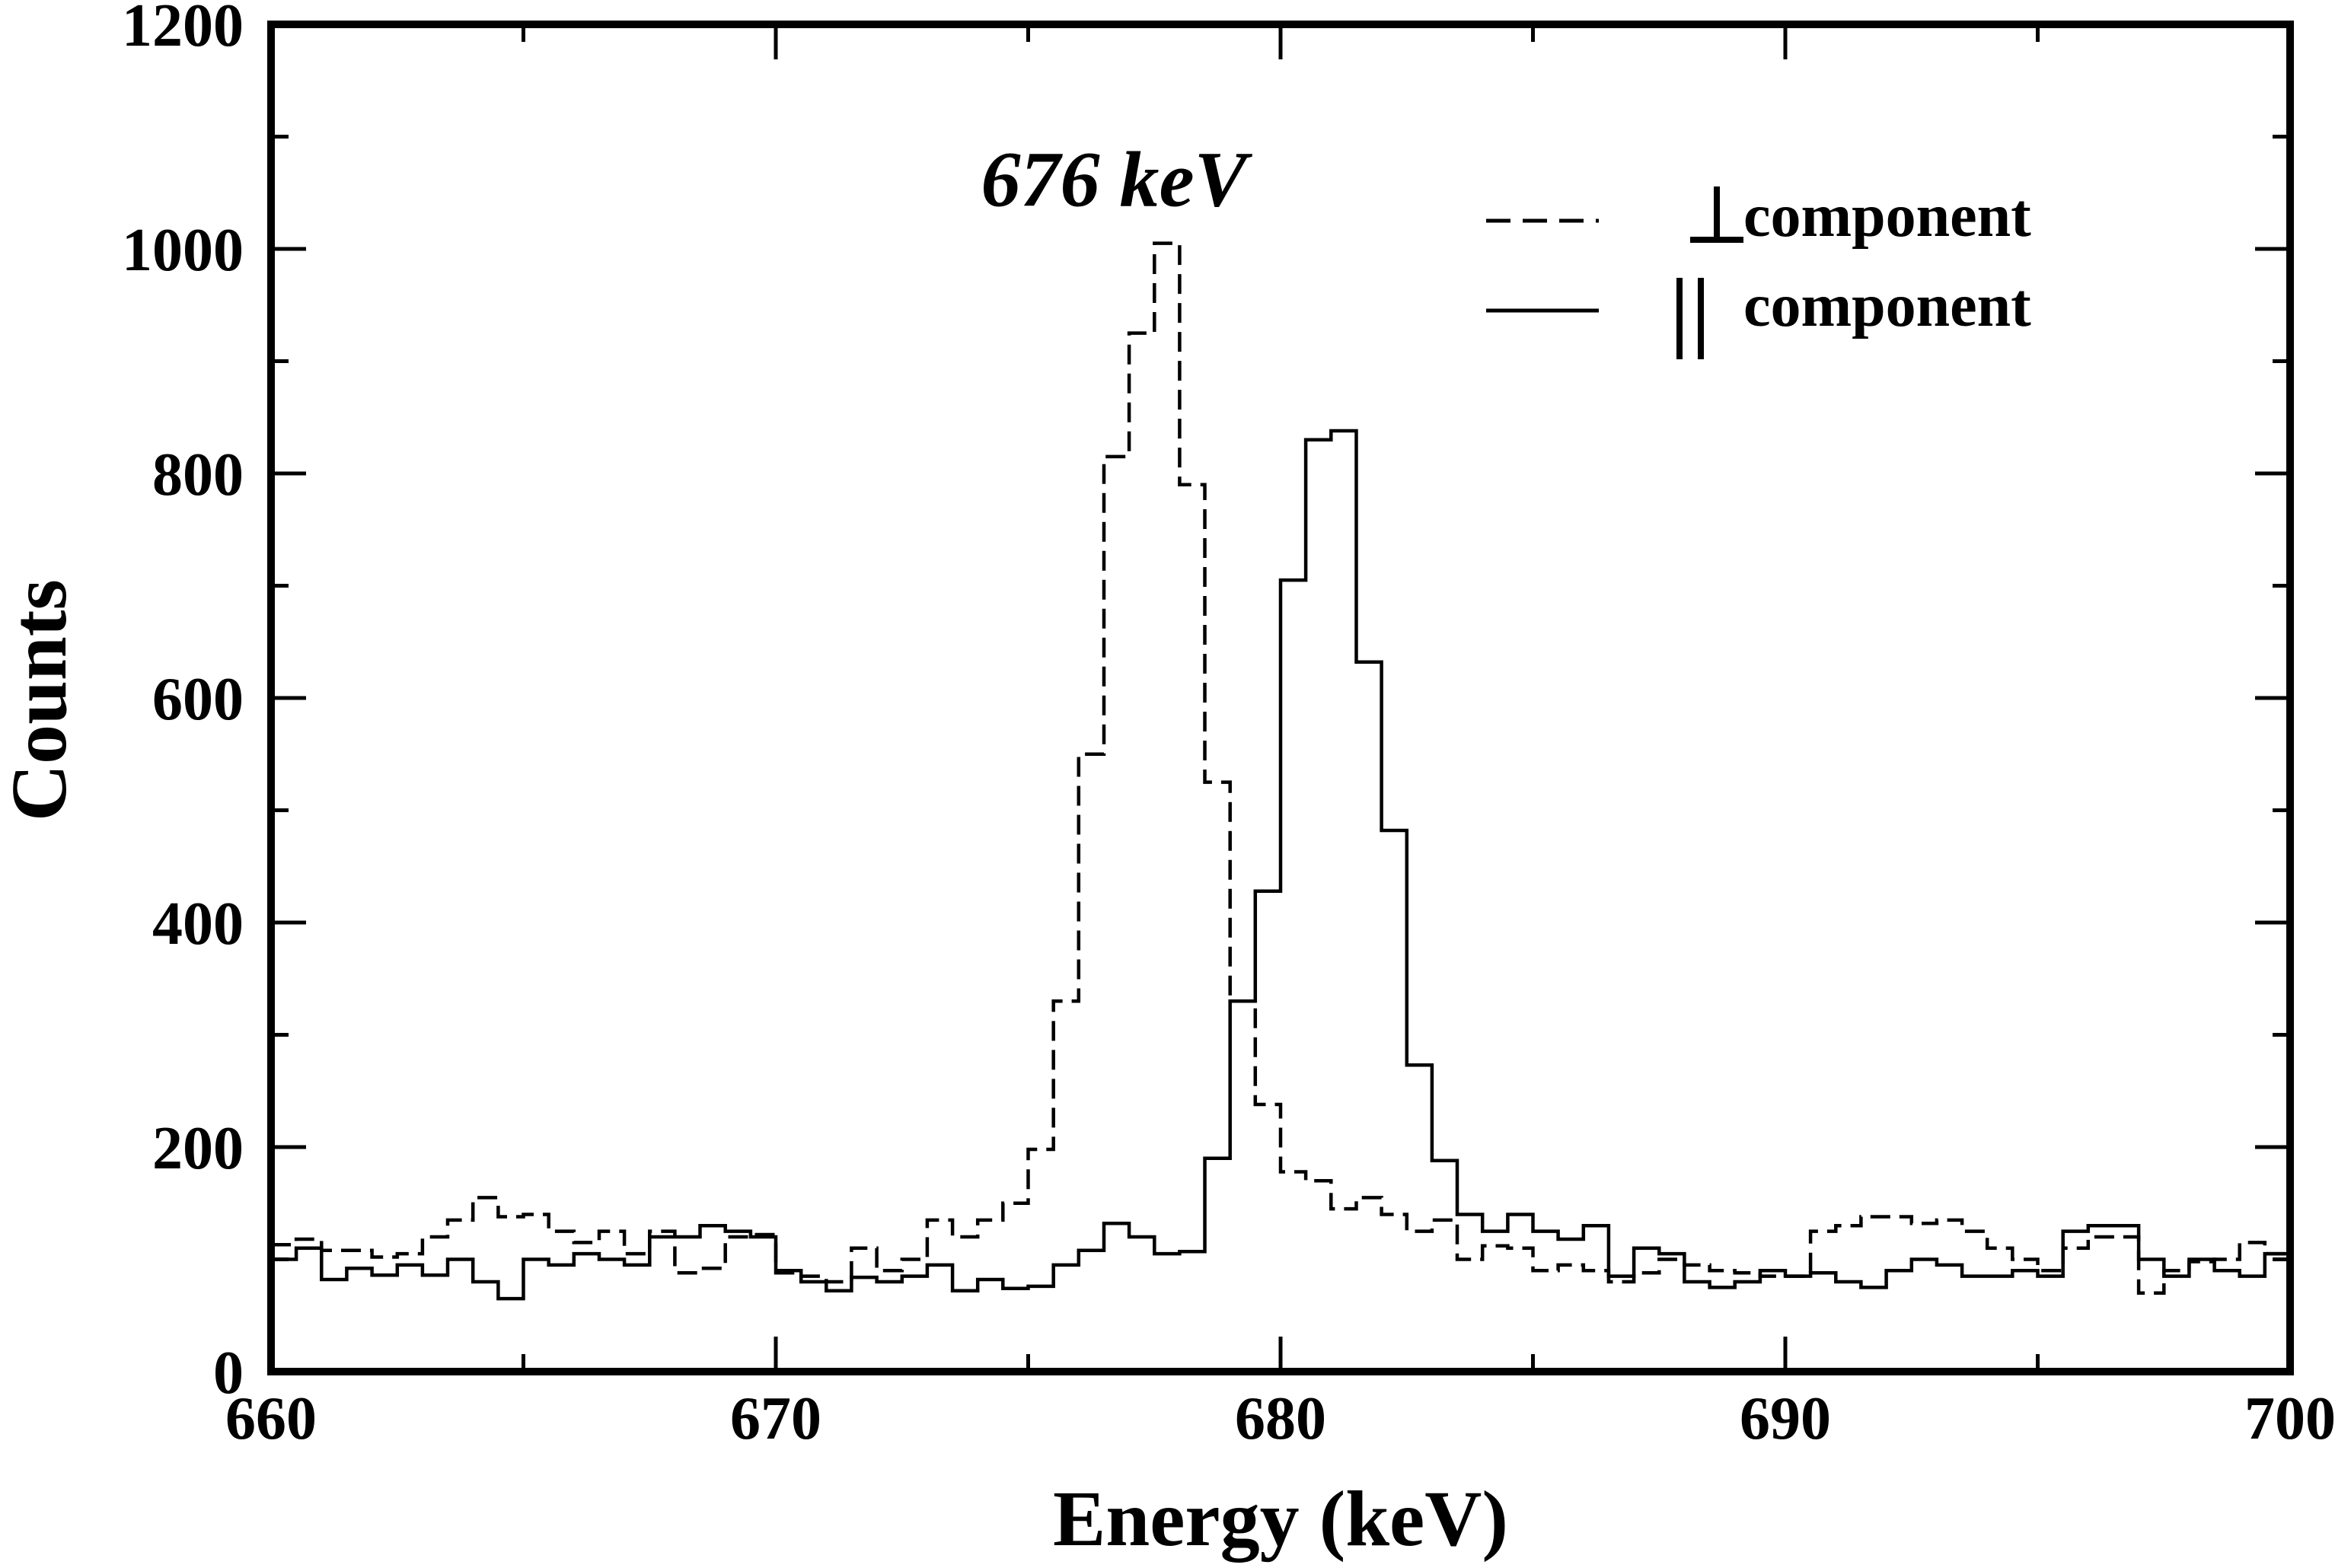 The height and width of the screenshot is (1568, 2351). I want to click on y-tick-label: 600, so click(198, 699).